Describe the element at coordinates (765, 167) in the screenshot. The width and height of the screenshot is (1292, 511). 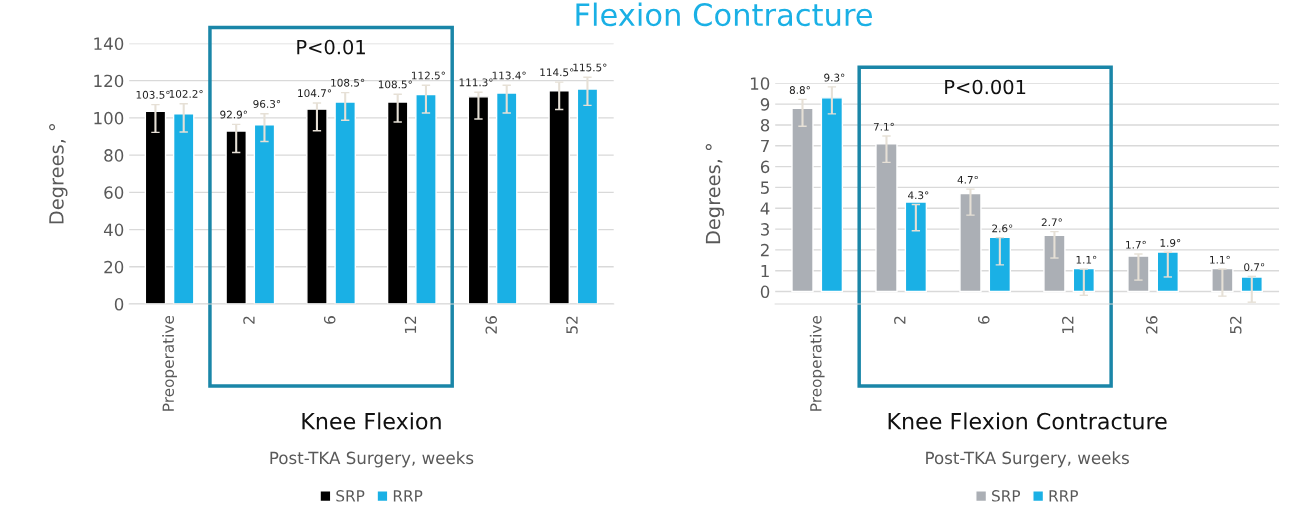
I see `y-tick-label: 6` at that location.